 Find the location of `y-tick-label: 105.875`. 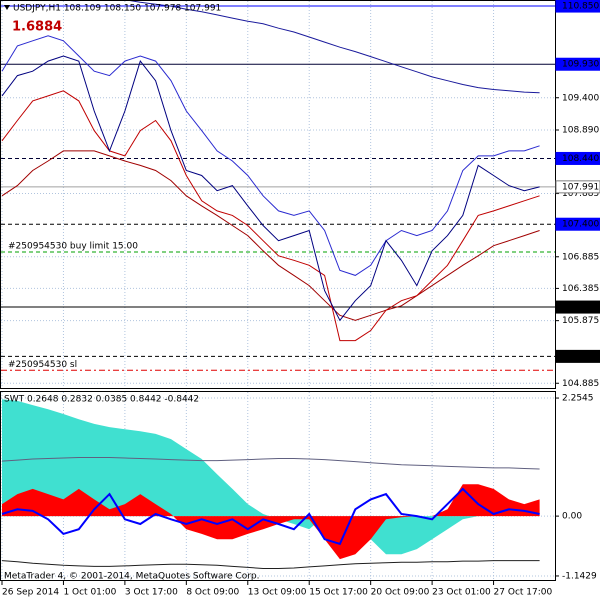

y-tick-label: 105.875 is located at coordinates (580, 321).